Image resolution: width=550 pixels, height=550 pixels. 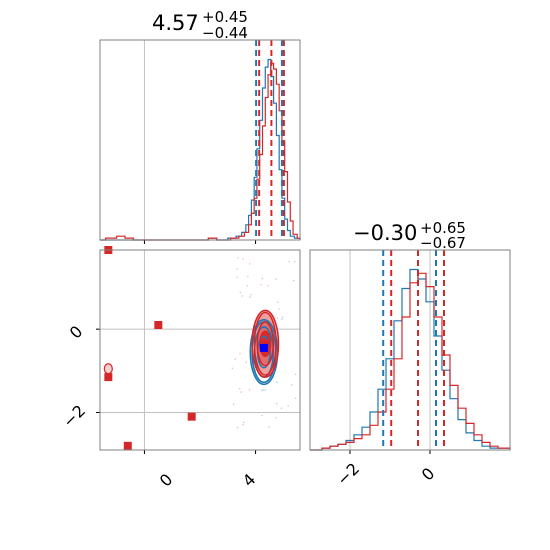 I want to click on title-param1-upper-error: +0.45, so click(x=225, y=17).